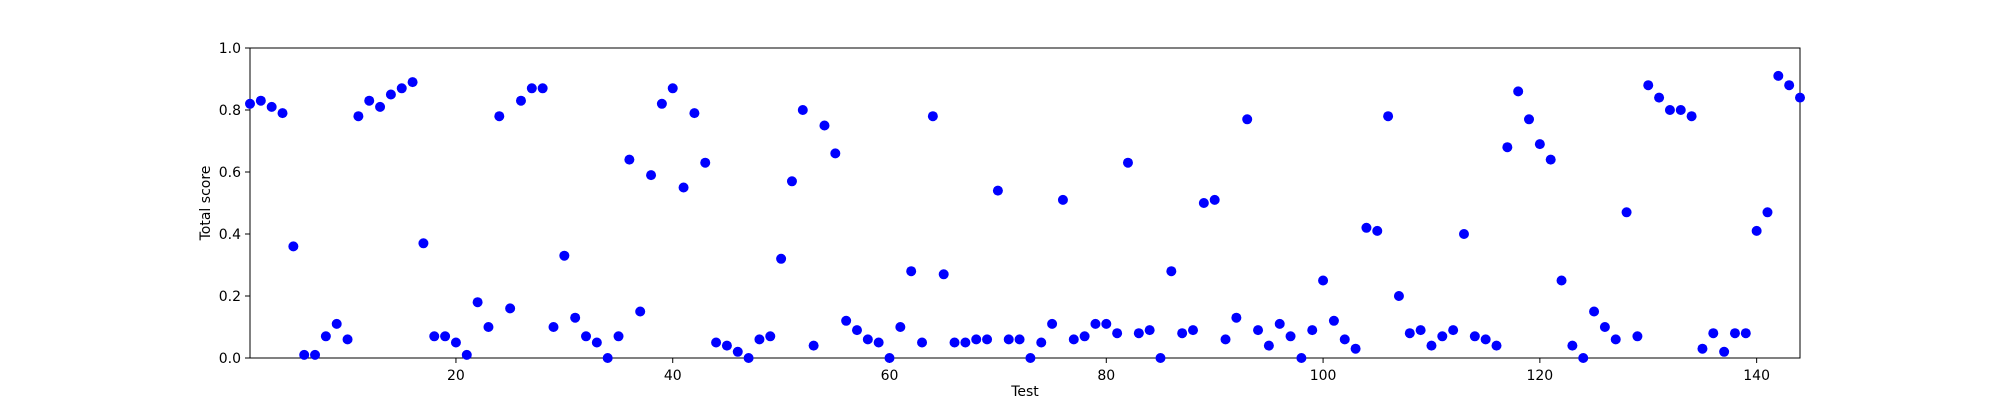 Image resolution: width=2000 pixels, height=400 pixels. I want to click on y-axis-title: Total score, so click(206, 204).